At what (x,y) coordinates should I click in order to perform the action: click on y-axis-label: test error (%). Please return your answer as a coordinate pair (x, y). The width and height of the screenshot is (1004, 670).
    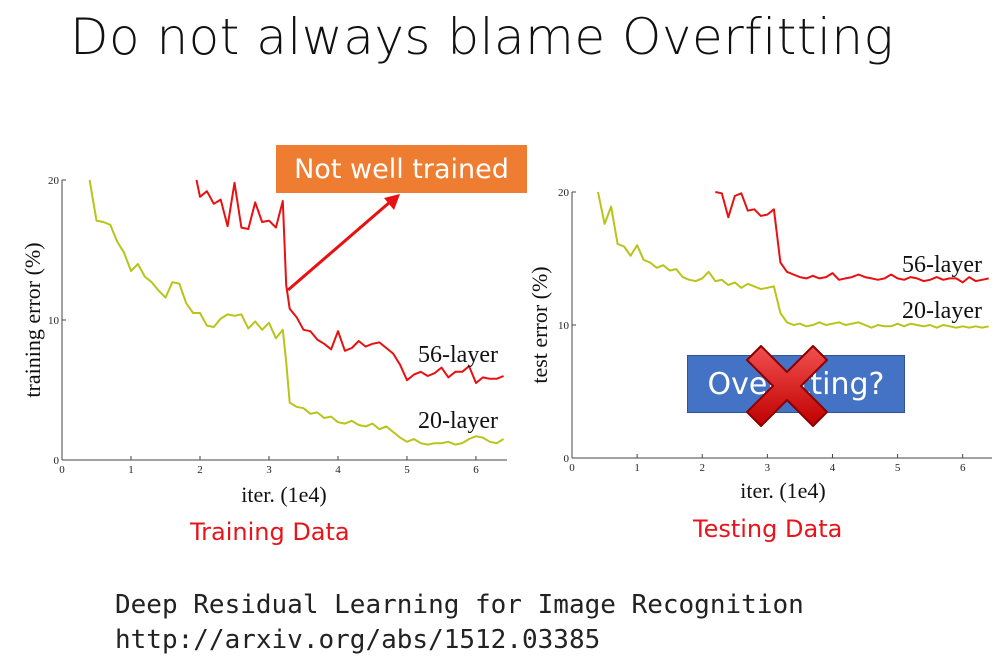
    Looking at the image, I should click on (539, 324).